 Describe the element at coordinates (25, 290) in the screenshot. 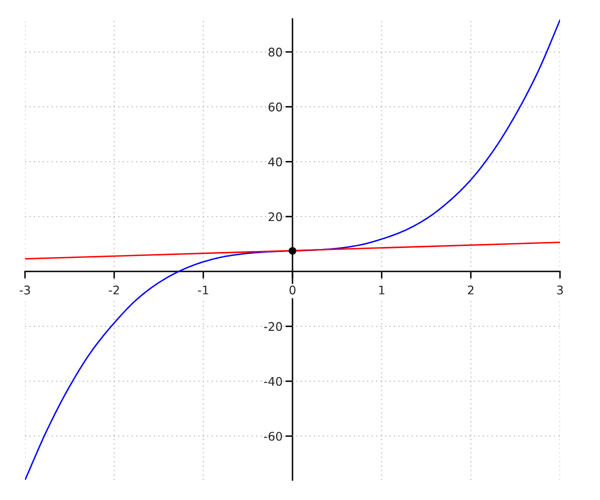

I see `x-tick-label: -3` at that location.